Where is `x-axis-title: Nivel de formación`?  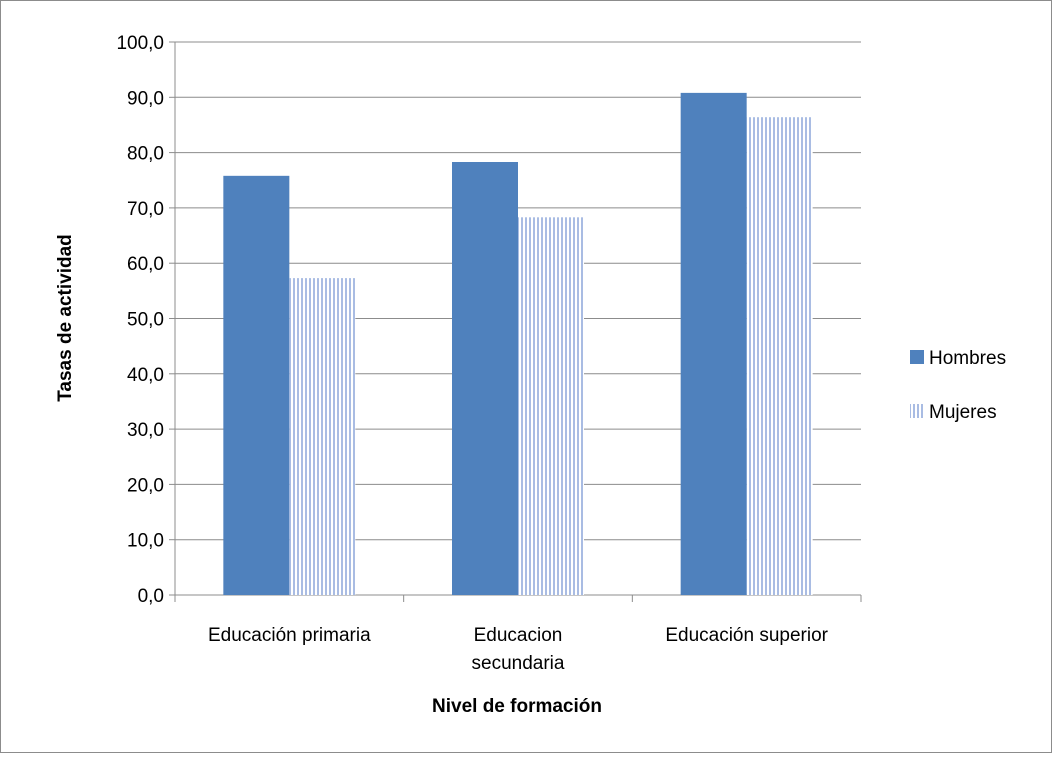 x-axis-title: Nivel de formación is located at coordinates (517, 706).